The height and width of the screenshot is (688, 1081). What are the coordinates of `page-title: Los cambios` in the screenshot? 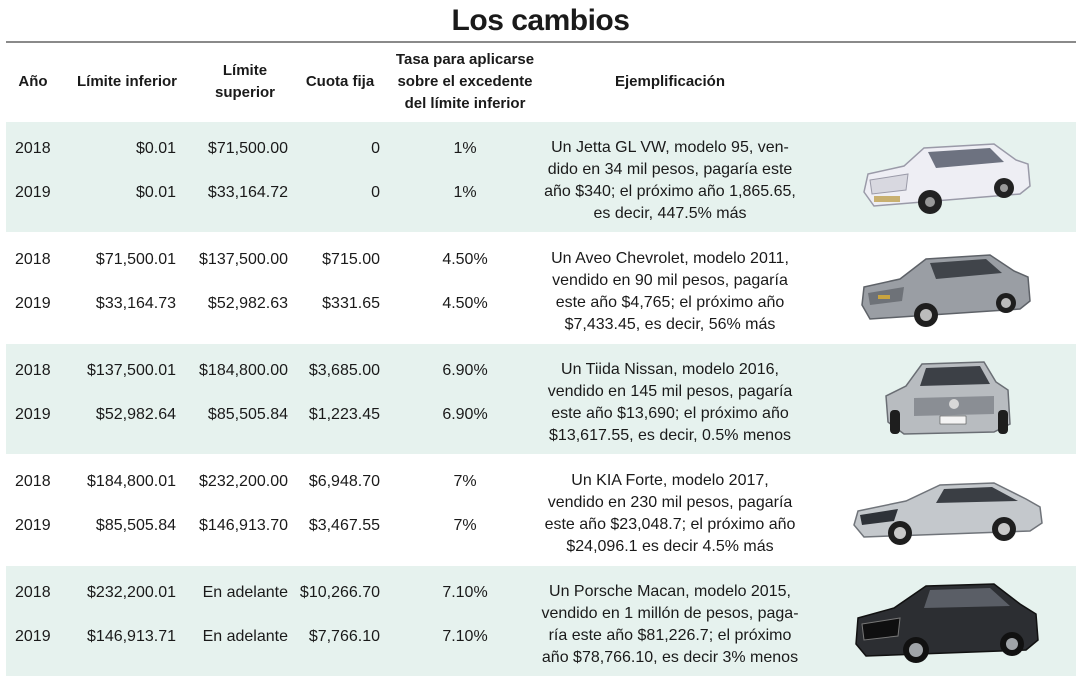 It's located at (540, 20).